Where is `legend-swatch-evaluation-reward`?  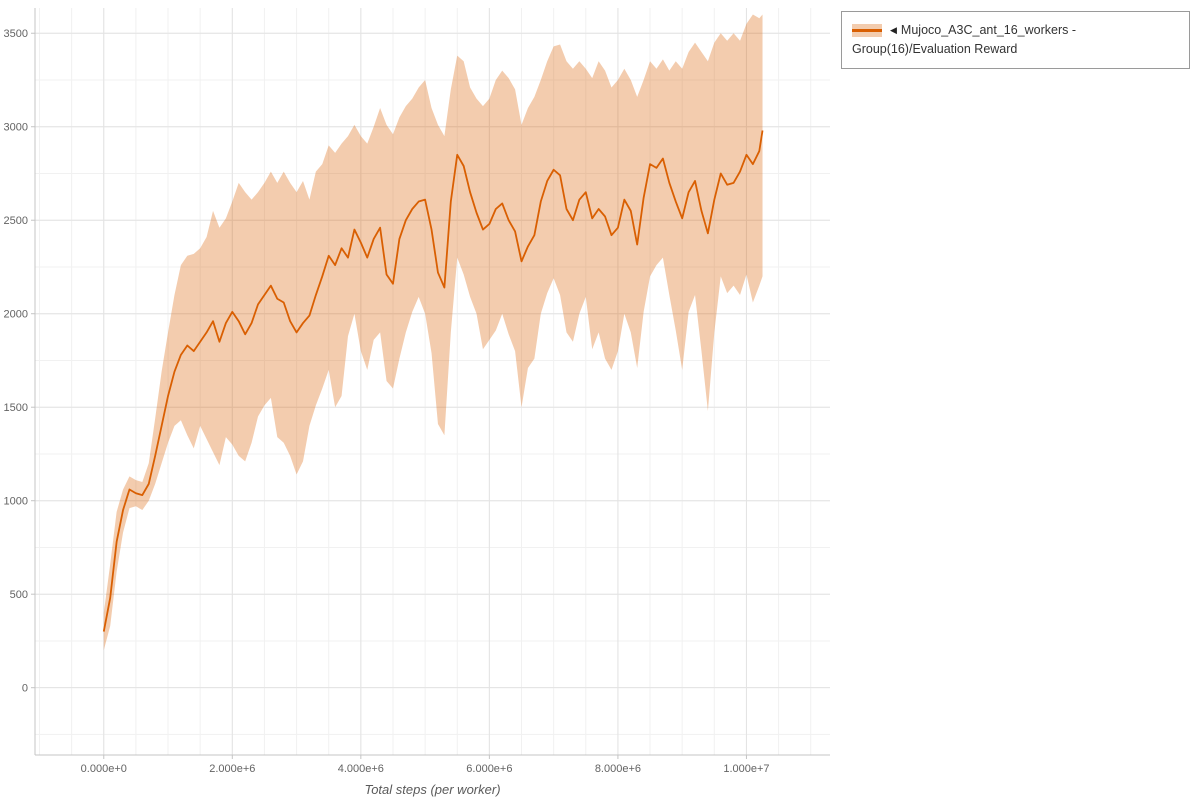 legend-swatch-evaluation-reward is located at coordinates (867, 30).